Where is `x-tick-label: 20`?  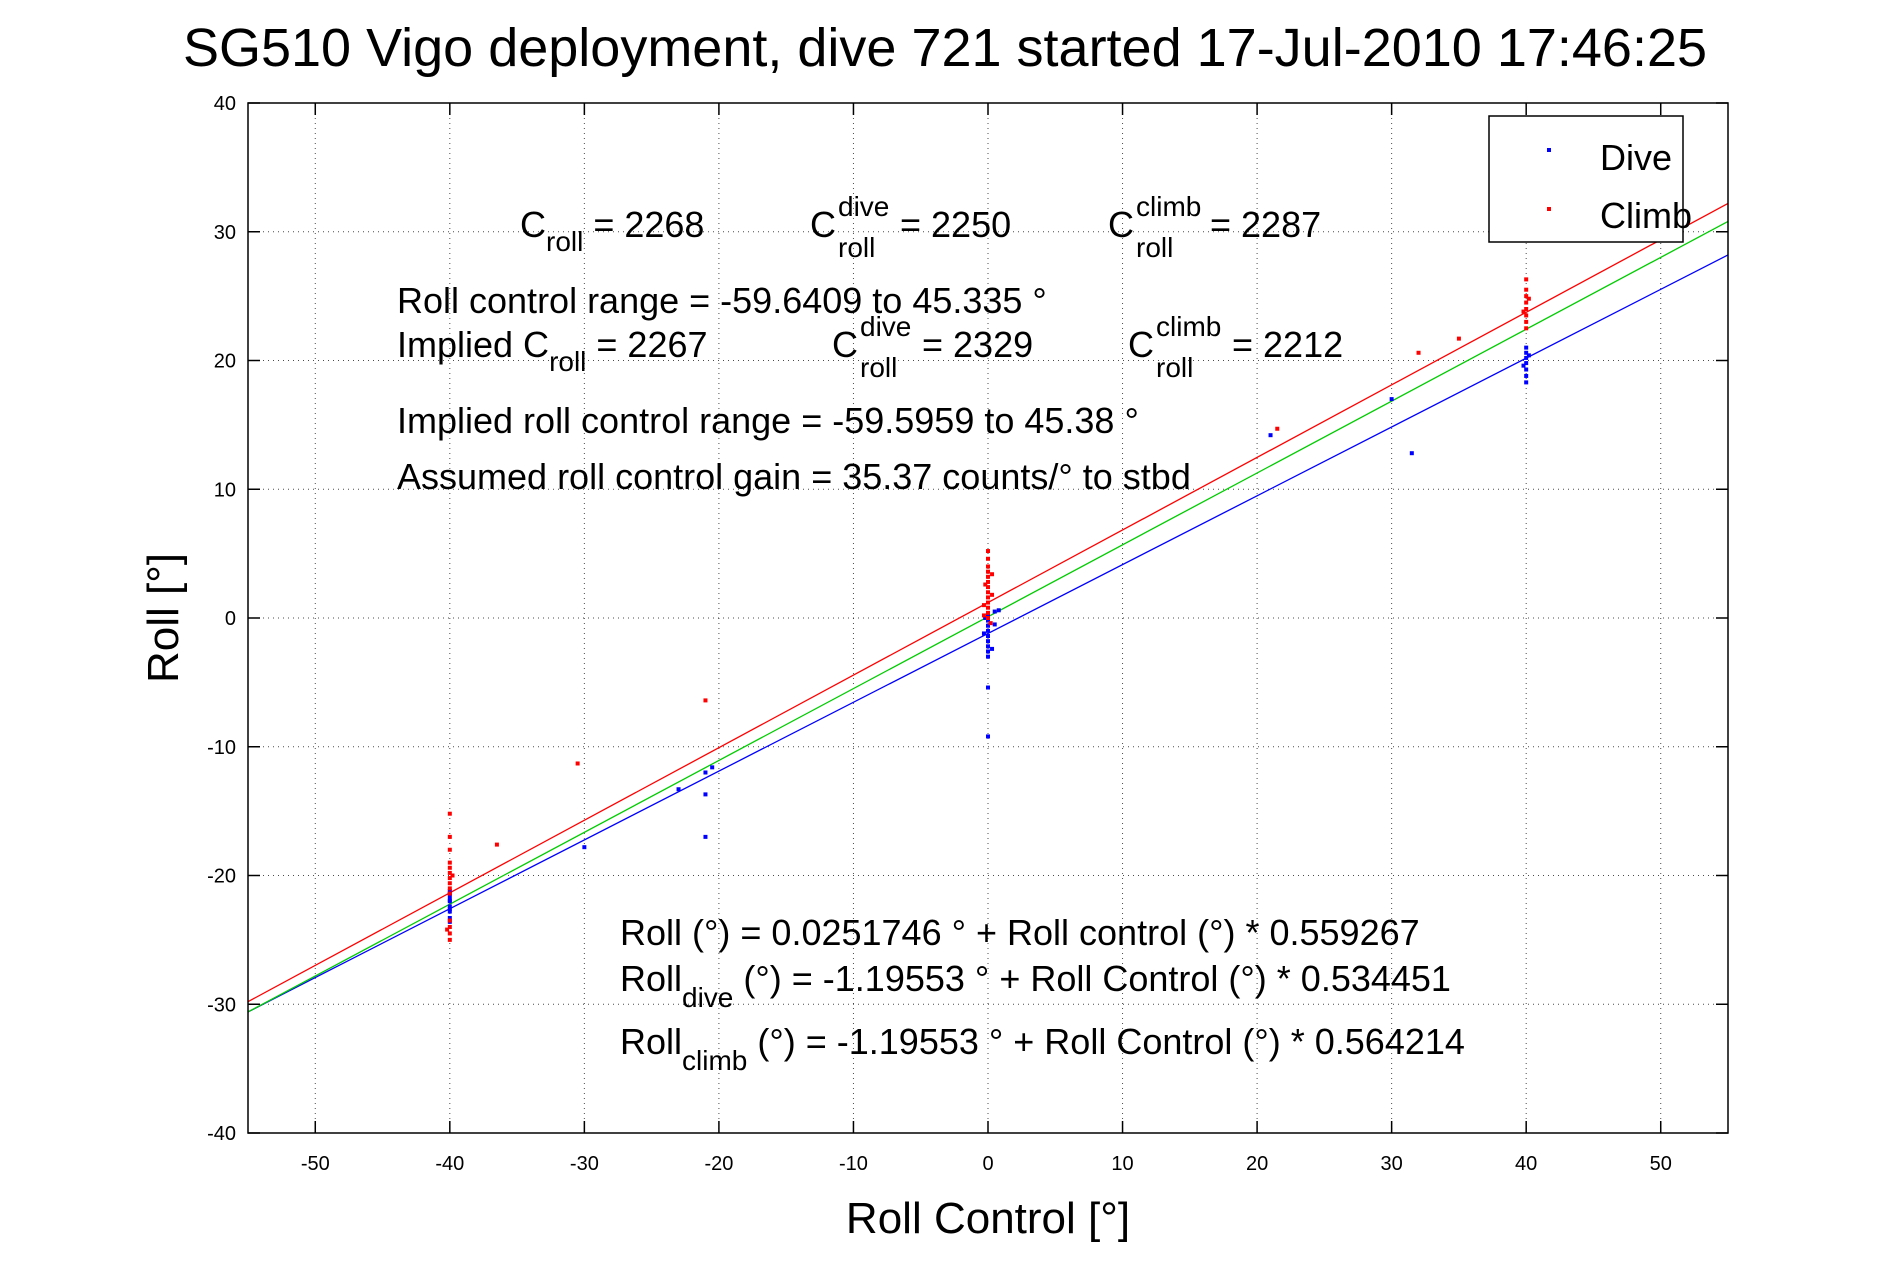 x-tick-label: 20 is located at coordinates (1257, 1164).